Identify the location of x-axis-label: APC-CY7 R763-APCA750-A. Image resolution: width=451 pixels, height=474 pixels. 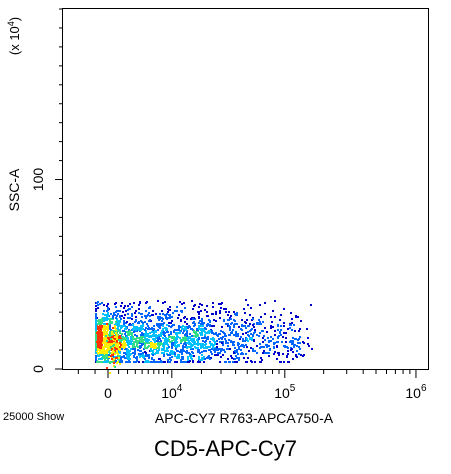
(244, 418).